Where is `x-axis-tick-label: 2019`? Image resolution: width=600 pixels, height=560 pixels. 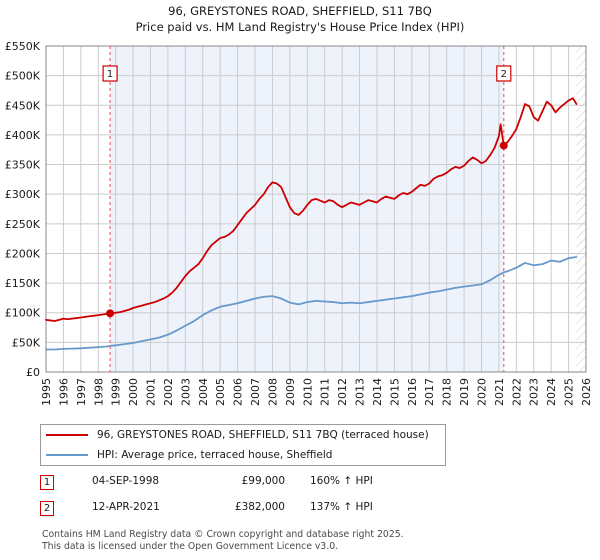 x-axis-tick-label: 2019 is located at coordinates (464, 392).